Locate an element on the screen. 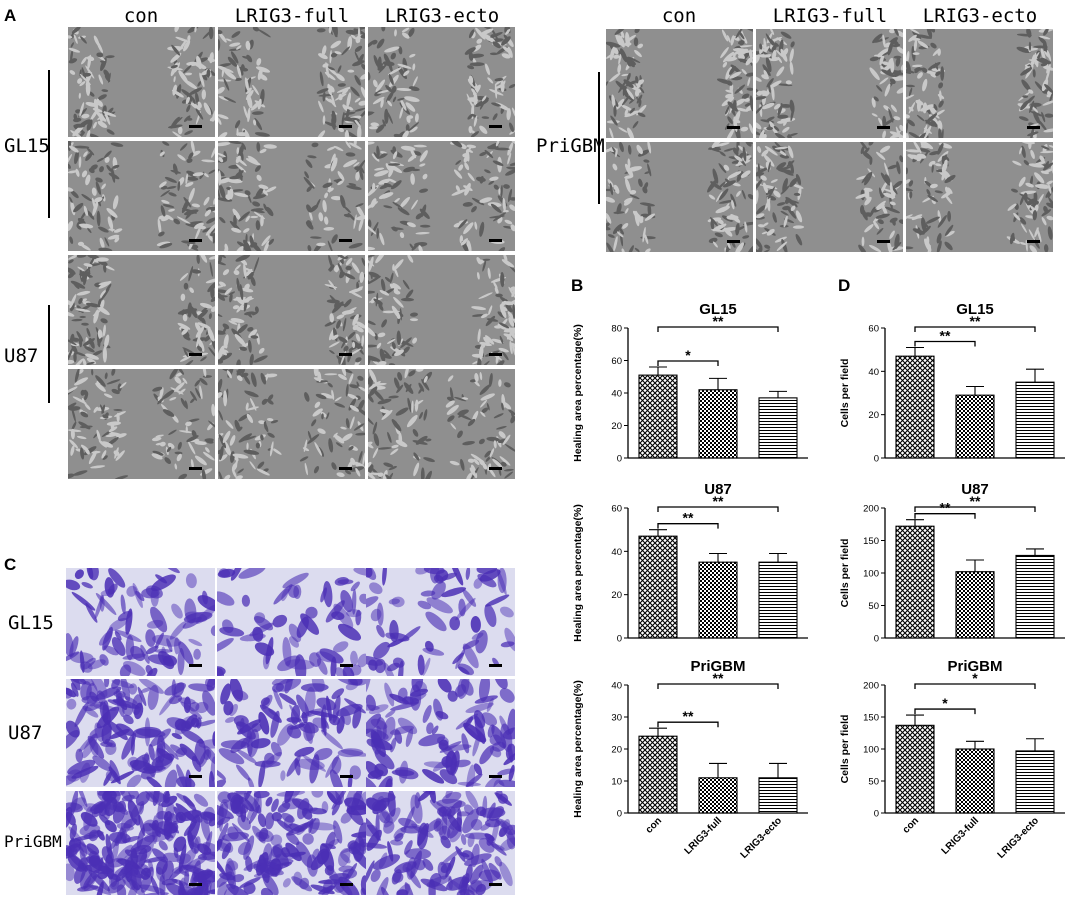 Image resolution: width=1084 pixels, height=900 pixels. panel-a-row-u87: U87 is located at coordinates (21, 356).